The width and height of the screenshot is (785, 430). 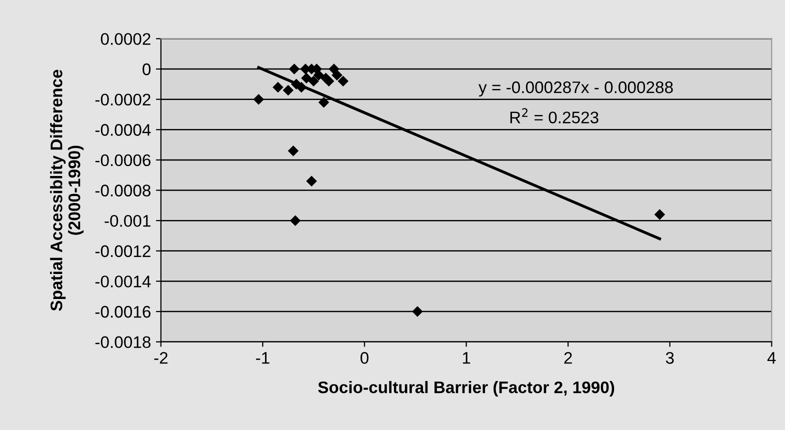 What do you see at coordinates (67, 190) in the screenshot?
I see `y-axis-title: Spatial Accessiblity Difference (2000-1990)` at bounding box center [67, 190].